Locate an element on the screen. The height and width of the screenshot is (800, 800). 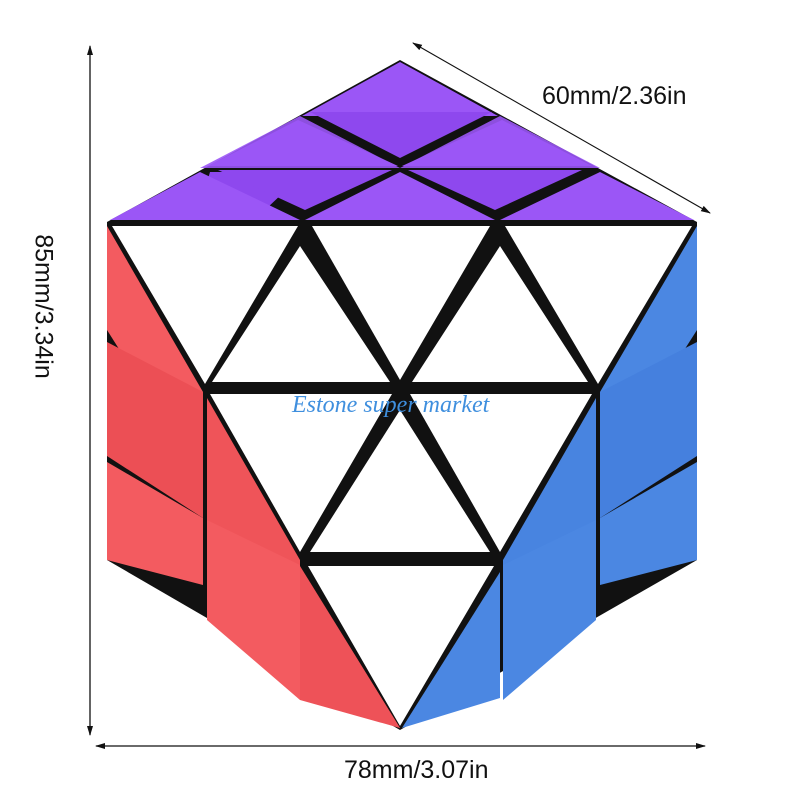
depth-dimension-label: 60mm/2.36in is located at coordinates (614, 96).